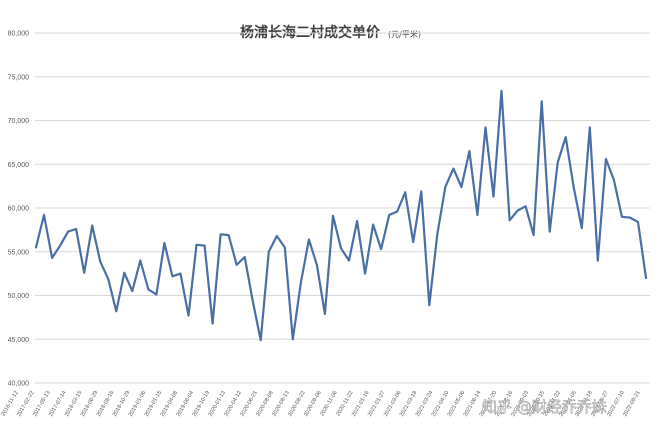 This screenshot has width=661, height=426. What do you see at coordinates (19, 77) in the screenshot?
I see `y-tick-label-7: 75,000` at bounding box center [19, 77].